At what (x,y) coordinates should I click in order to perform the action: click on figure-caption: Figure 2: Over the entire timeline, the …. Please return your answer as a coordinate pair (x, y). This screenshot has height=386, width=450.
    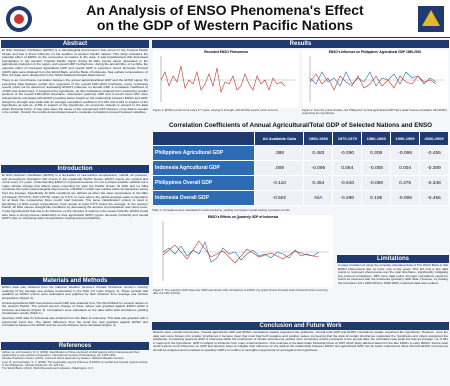
    Looking at the image, I should click on (375, 112).